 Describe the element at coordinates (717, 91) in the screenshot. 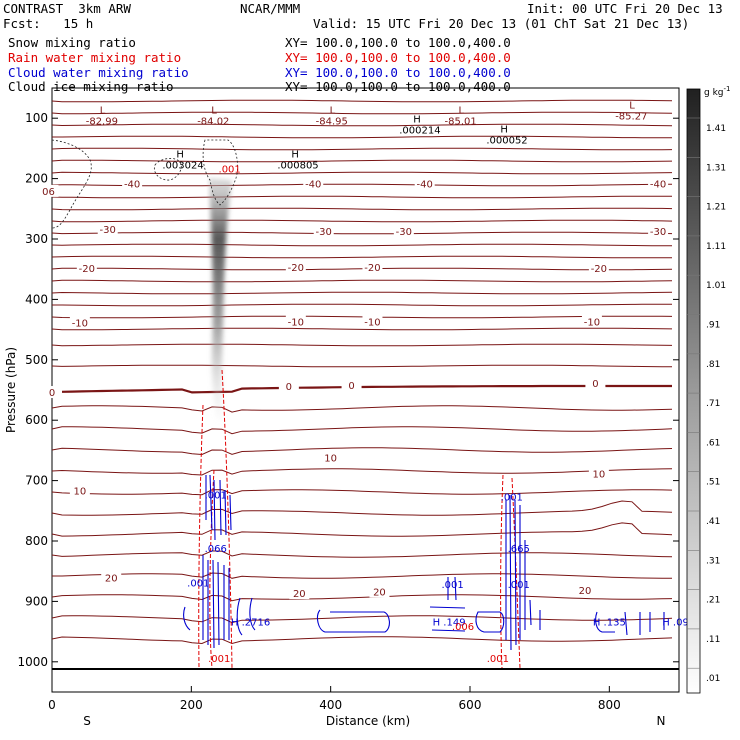

I see `colorbar-unit: g kg-1` at that location.